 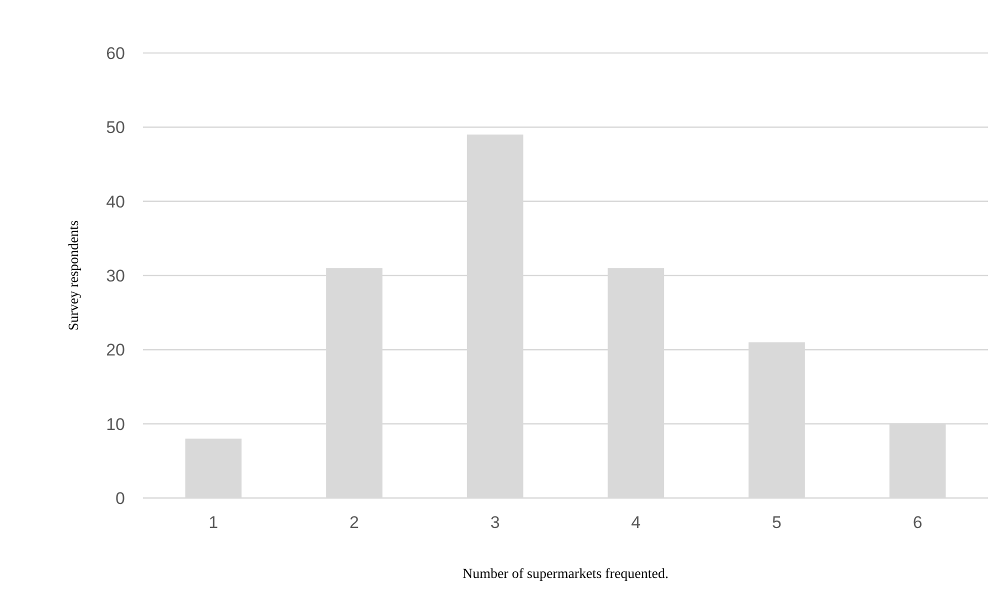 I want to click on x-tick-label: 1, so click(x=213, y=522).